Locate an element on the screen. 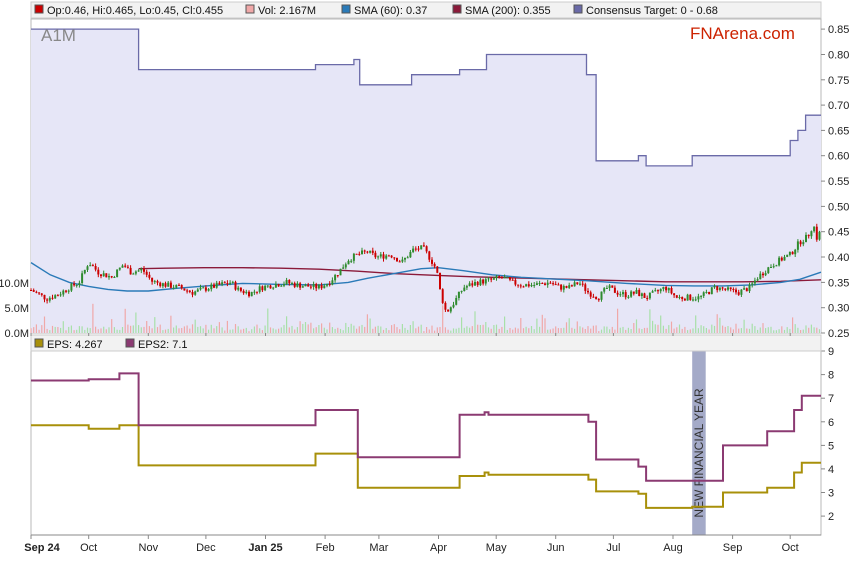 The image size is (859, 566). price-legend-background is located at coordinates (426, 10).